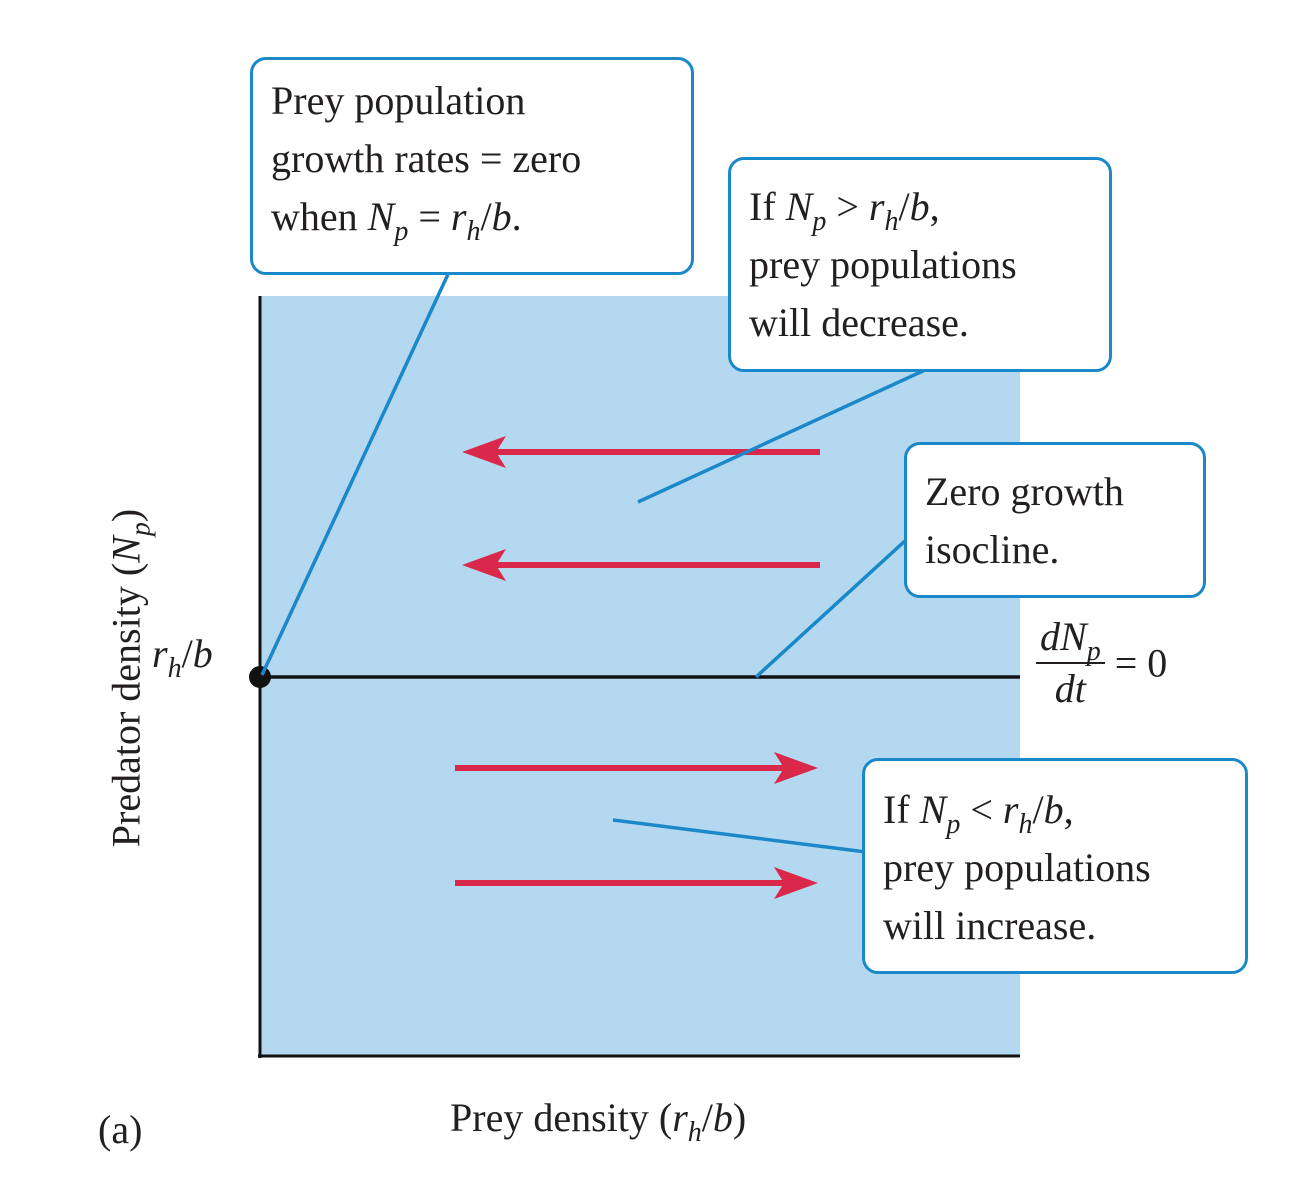 This screenshot has height=1200, width=1296. Describe the element at coordinates (978, 813) in the screenshot. I see `callout-line: If Np < rh/b,` at that location.